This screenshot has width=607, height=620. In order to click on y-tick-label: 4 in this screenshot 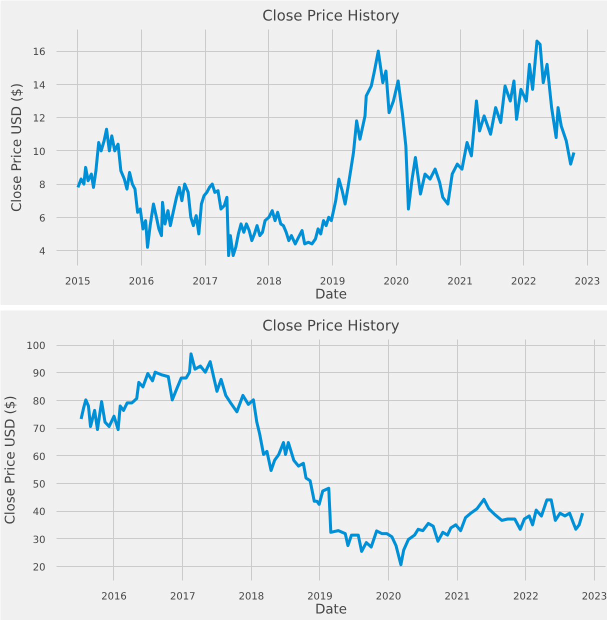, I will do `click(42, 252)`.